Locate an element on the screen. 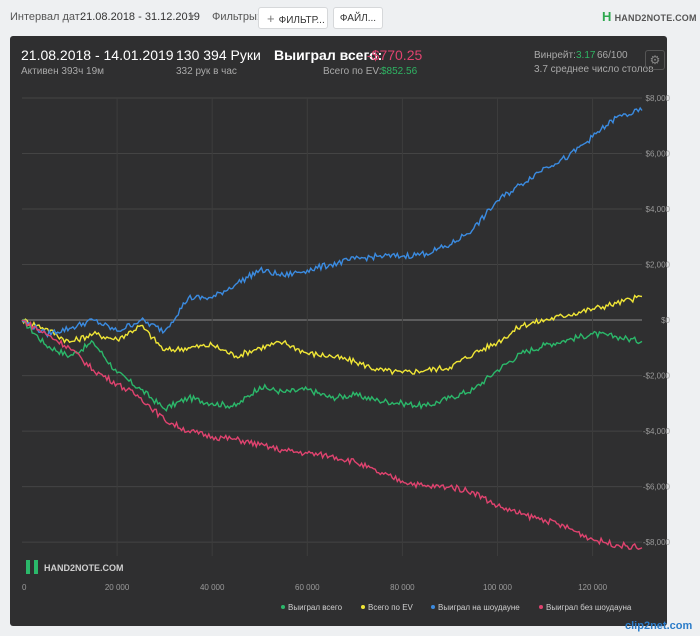  x-tick-label: 100 000 is located at coordinates (497, 587).